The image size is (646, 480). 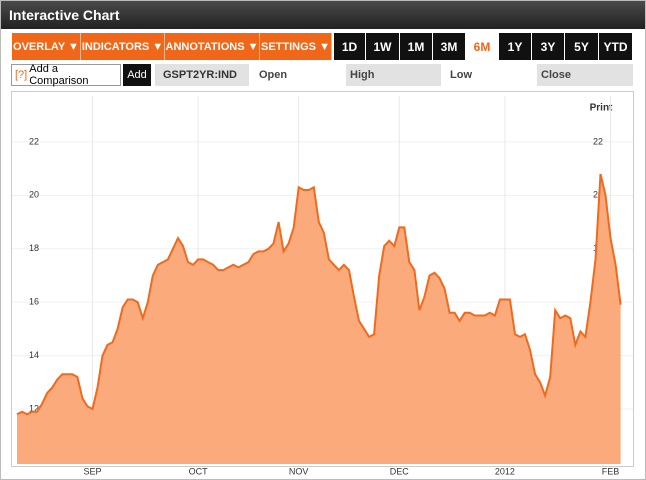 I want to click on range-button: YTD, so click(x=615, y=46).